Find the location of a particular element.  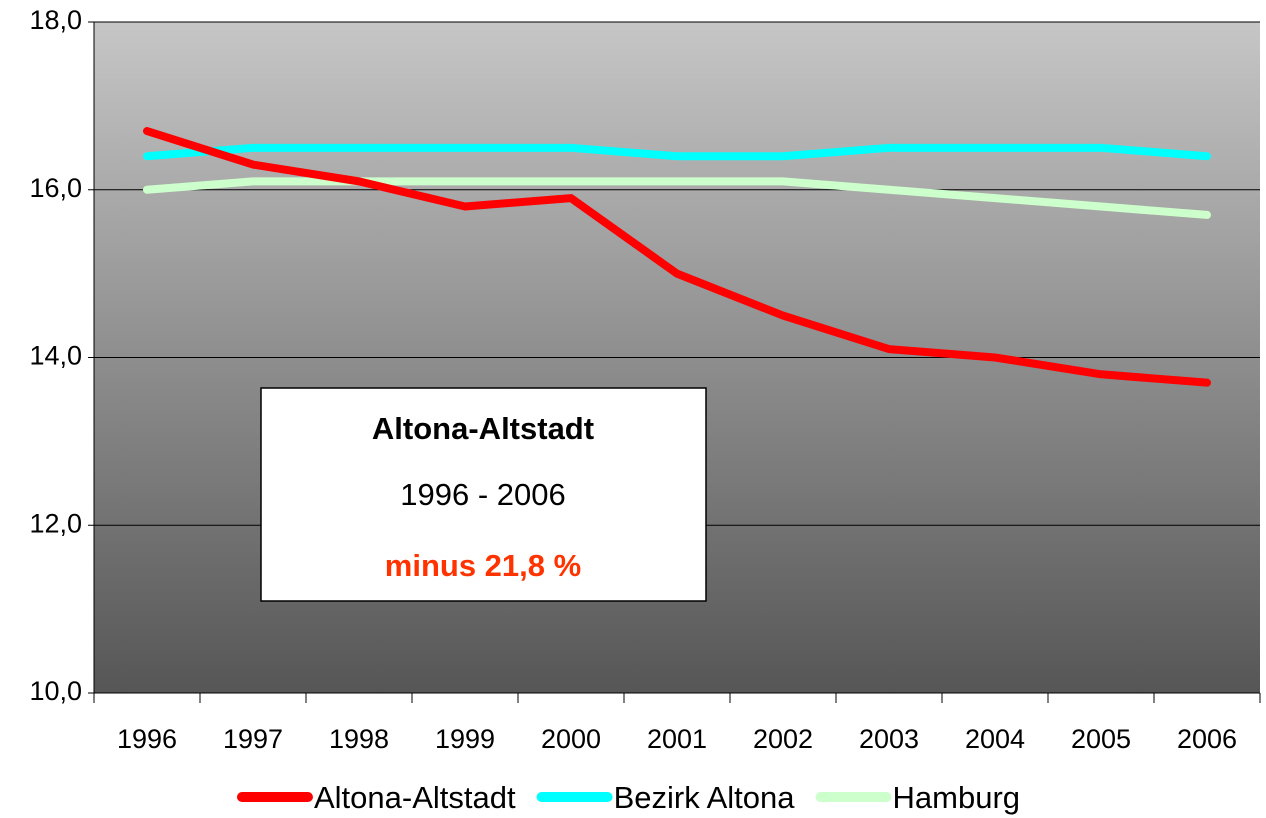

x-tick-label: 2001 is located at coordinates (677, 739).